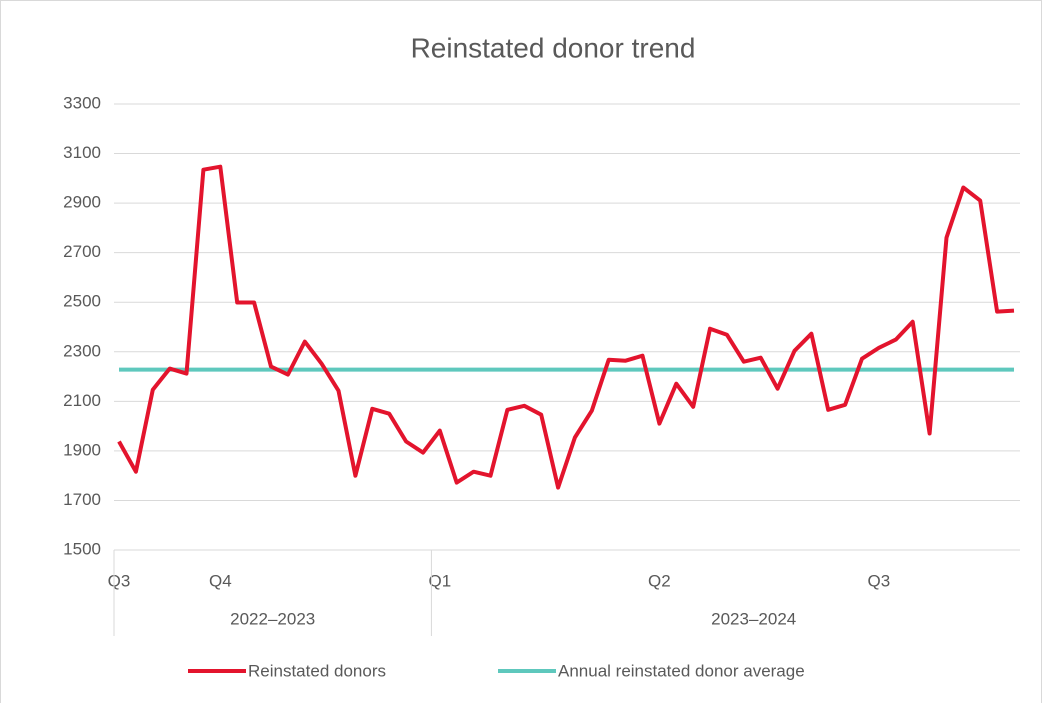 Image resolution: width=1059 pixels, height=708 pixels. What do you see at coordinates (753, 618) in the screenshot?
I see `group-label: 2023–2024` at bounding box center [753, 618].